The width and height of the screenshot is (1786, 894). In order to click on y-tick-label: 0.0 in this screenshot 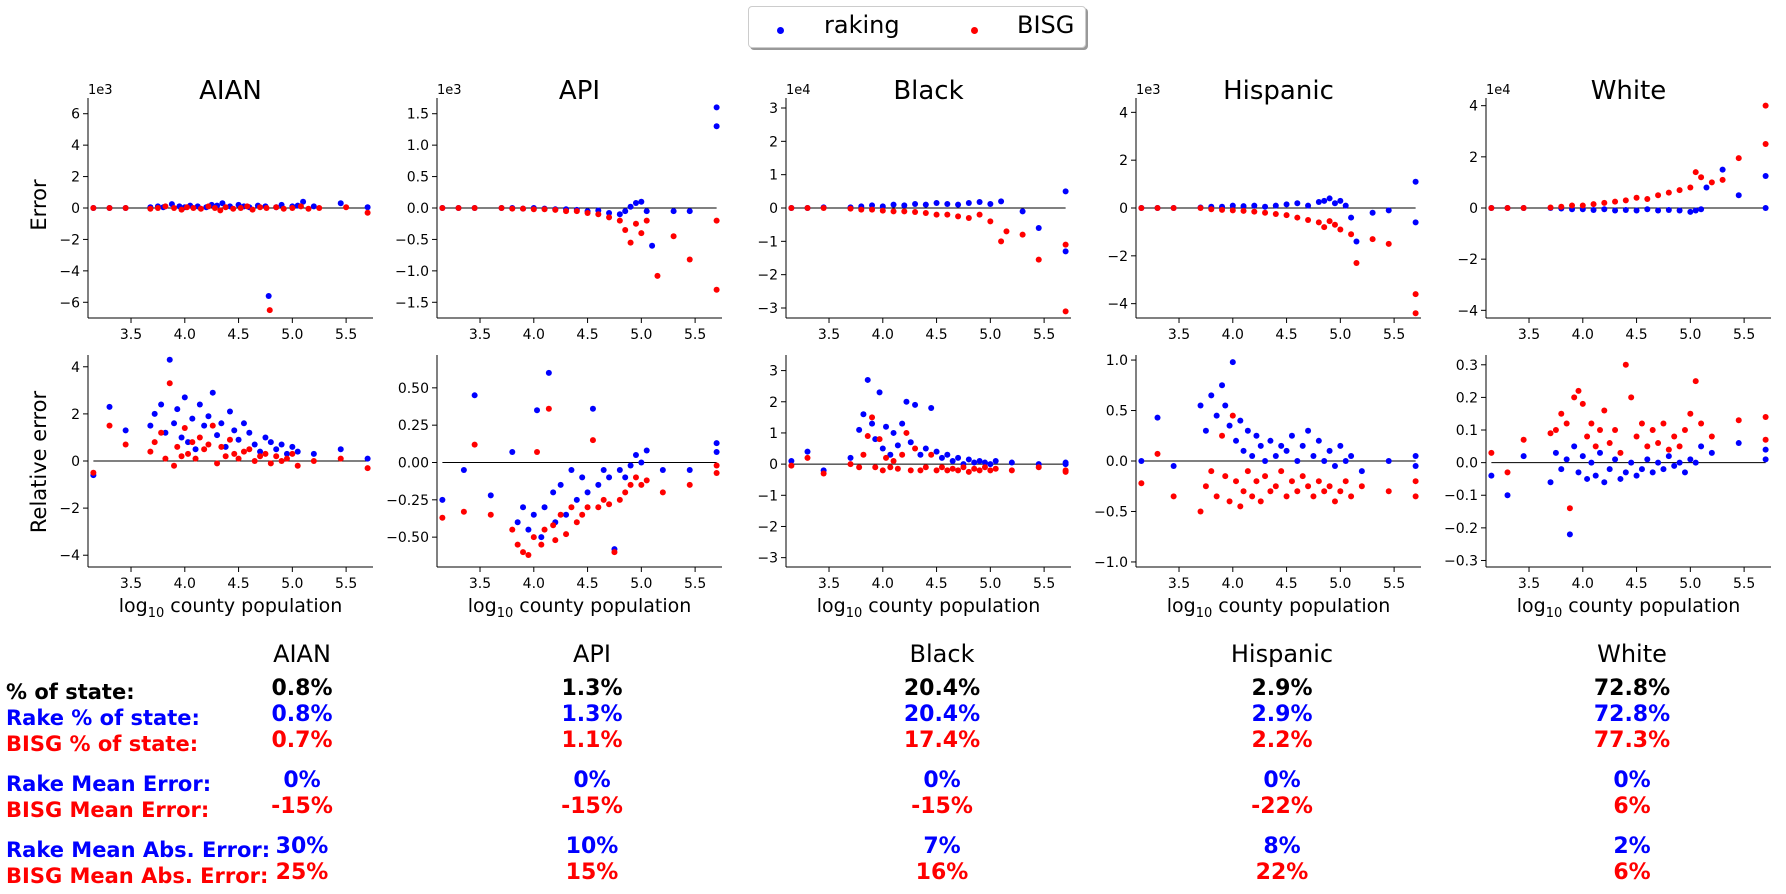, I will do `click(418, 209)`.